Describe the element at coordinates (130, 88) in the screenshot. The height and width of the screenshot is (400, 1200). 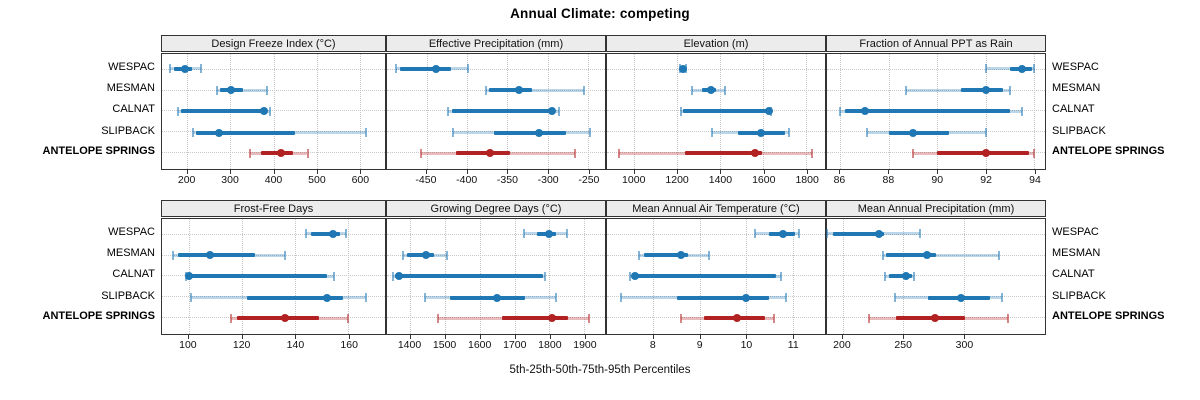
I see `site-label-left: MESMAN` at that location.